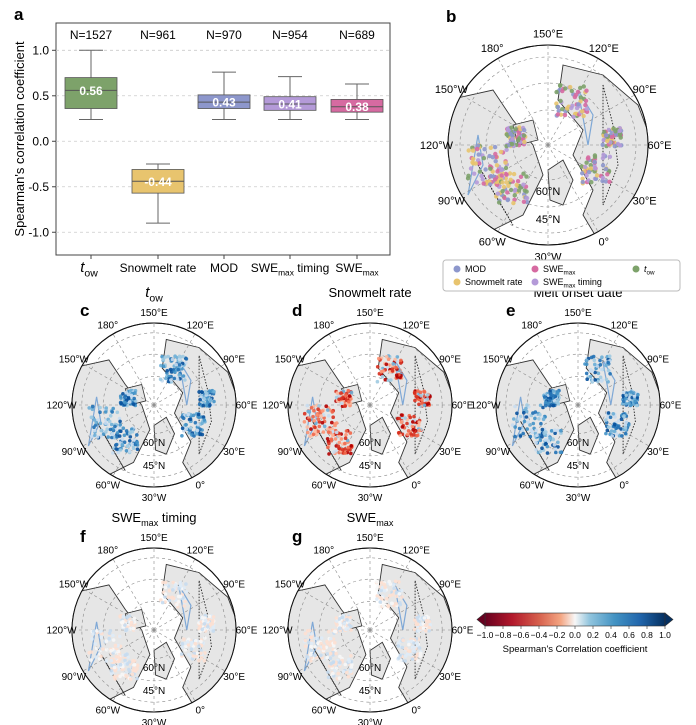  What do you see at coordinates (370, 721) in the screenshot?
I see `longitude-label: 30°W` at bounding box center [370, 721].